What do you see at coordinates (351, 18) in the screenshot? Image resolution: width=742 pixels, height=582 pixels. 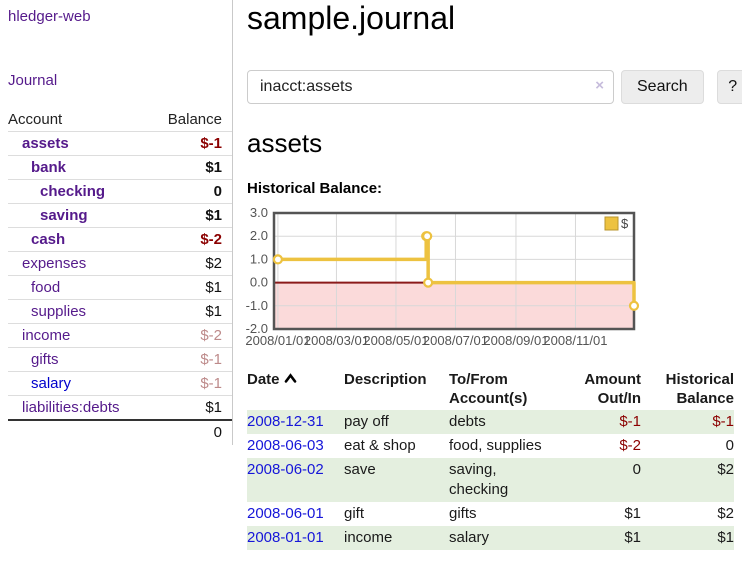 I see `page-title: sample.journal` at bounding box center [351, 18].